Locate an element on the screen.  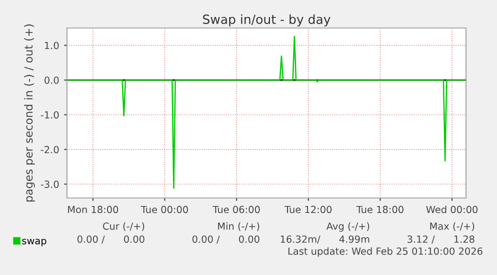
x-tick-label: Mon 18:00 is located at coordinates (93, 210).